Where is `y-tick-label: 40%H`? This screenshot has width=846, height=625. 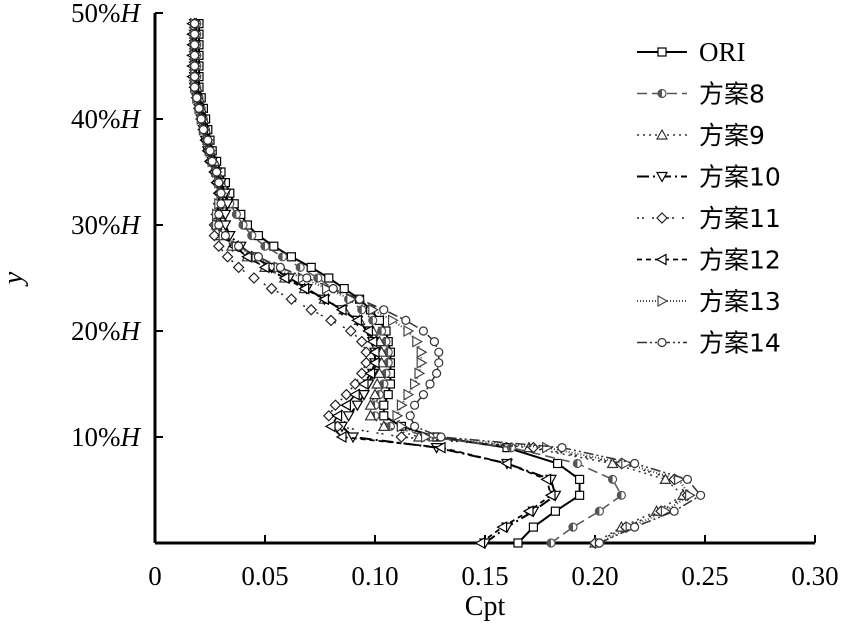 y-tick-label: 40%H is located at coordinates (106, 119).